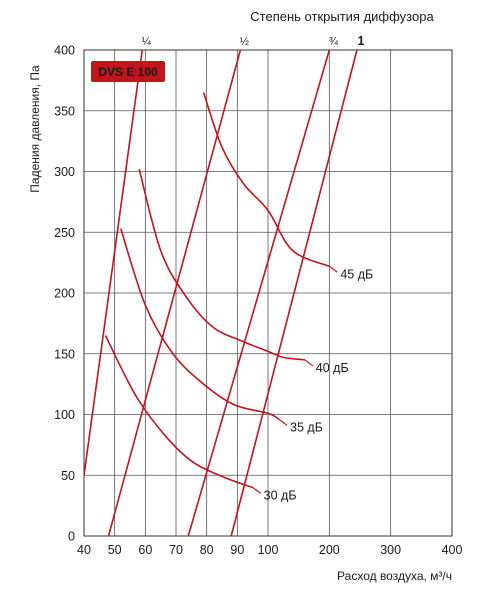 The height and width of the screenshot is (600, 488). Describe the element at coordinates (237, 550) in the screenshot. I see `x-tick-label: 90` at that location.